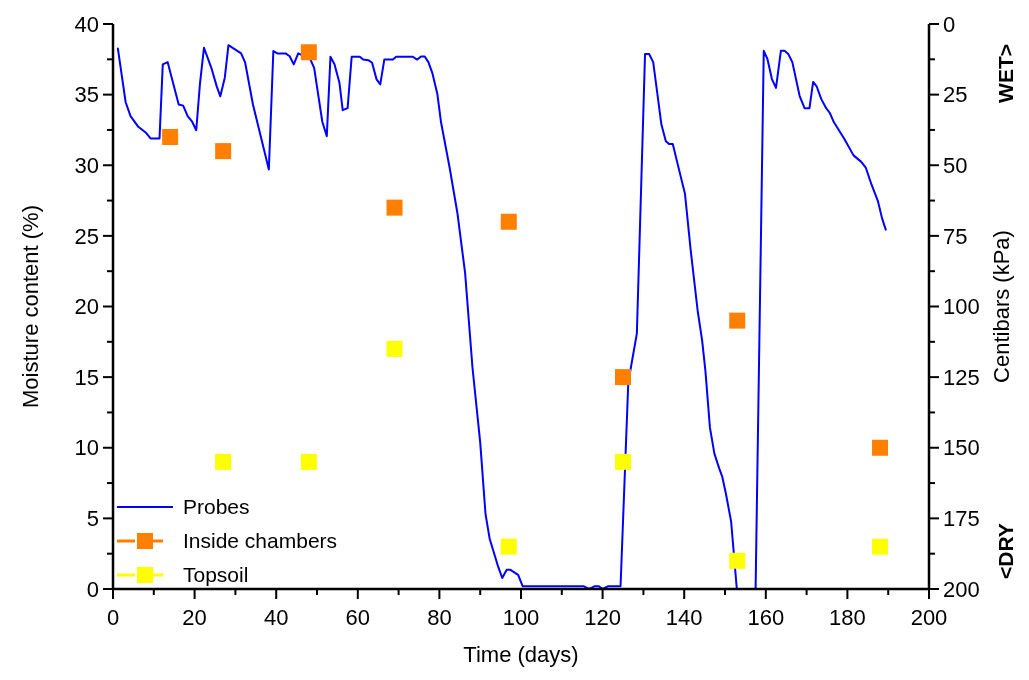  What do you see at coordinates (358, 617) in the screenshot?
I see `x-tick-label: 60` at bounding box center [358, 617].